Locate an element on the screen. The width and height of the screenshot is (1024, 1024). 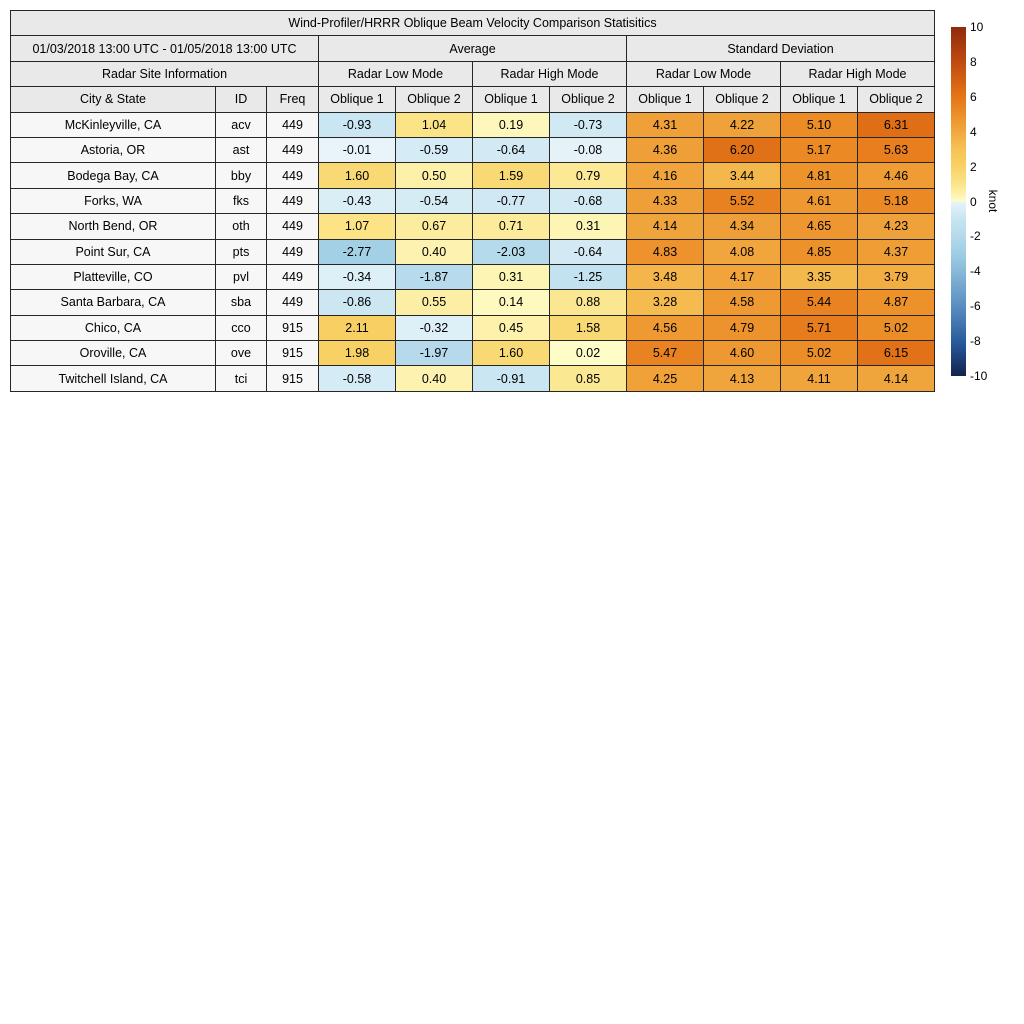
value-cell: -1.87 is located at coordinates (434, 277).